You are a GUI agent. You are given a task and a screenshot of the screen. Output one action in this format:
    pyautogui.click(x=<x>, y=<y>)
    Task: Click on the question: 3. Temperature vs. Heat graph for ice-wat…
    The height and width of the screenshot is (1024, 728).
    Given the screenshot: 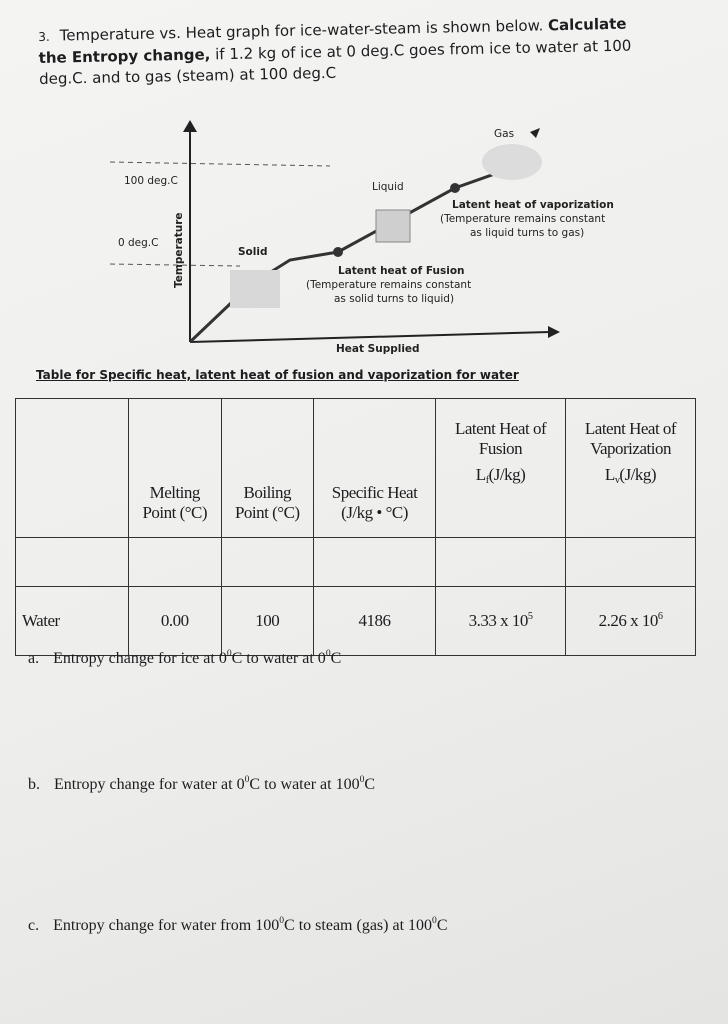 What is the action you would take?
    pyautogui.click(x=348, y=51)
    